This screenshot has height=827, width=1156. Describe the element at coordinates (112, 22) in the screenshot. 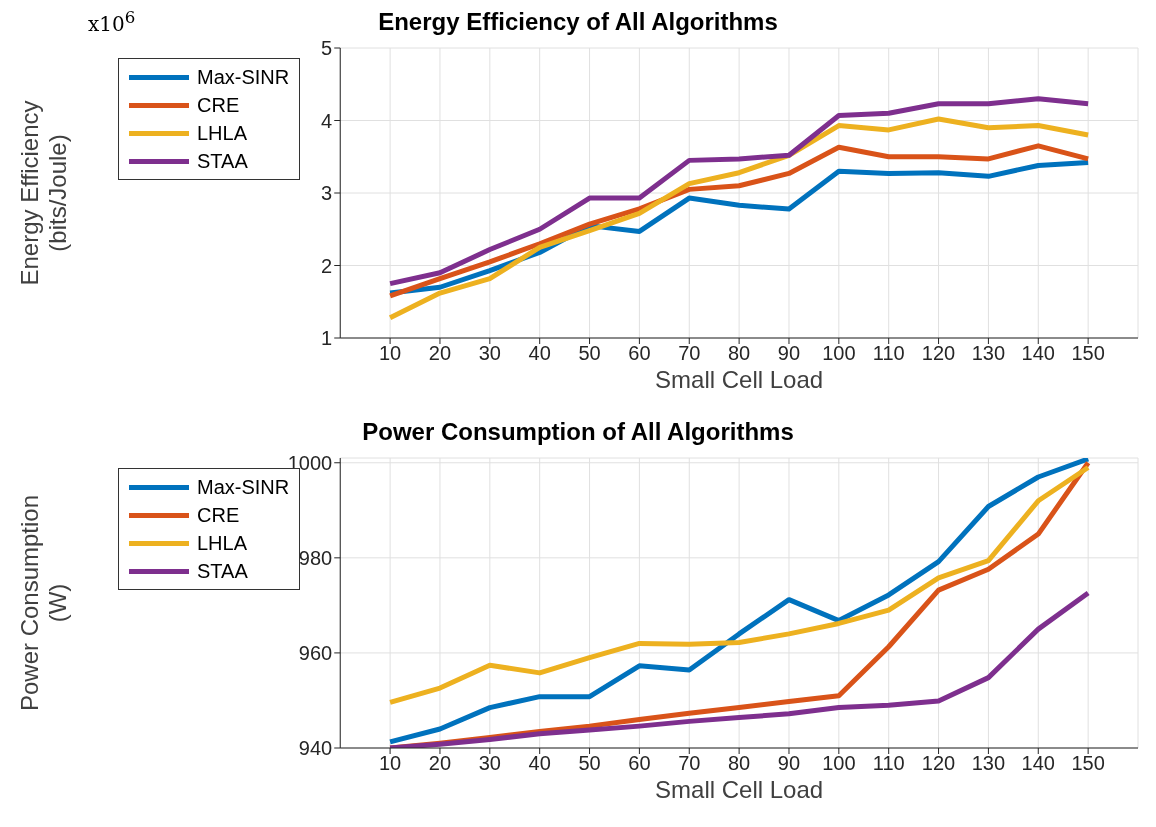

I see `text: x10$^{6}$` at that location.